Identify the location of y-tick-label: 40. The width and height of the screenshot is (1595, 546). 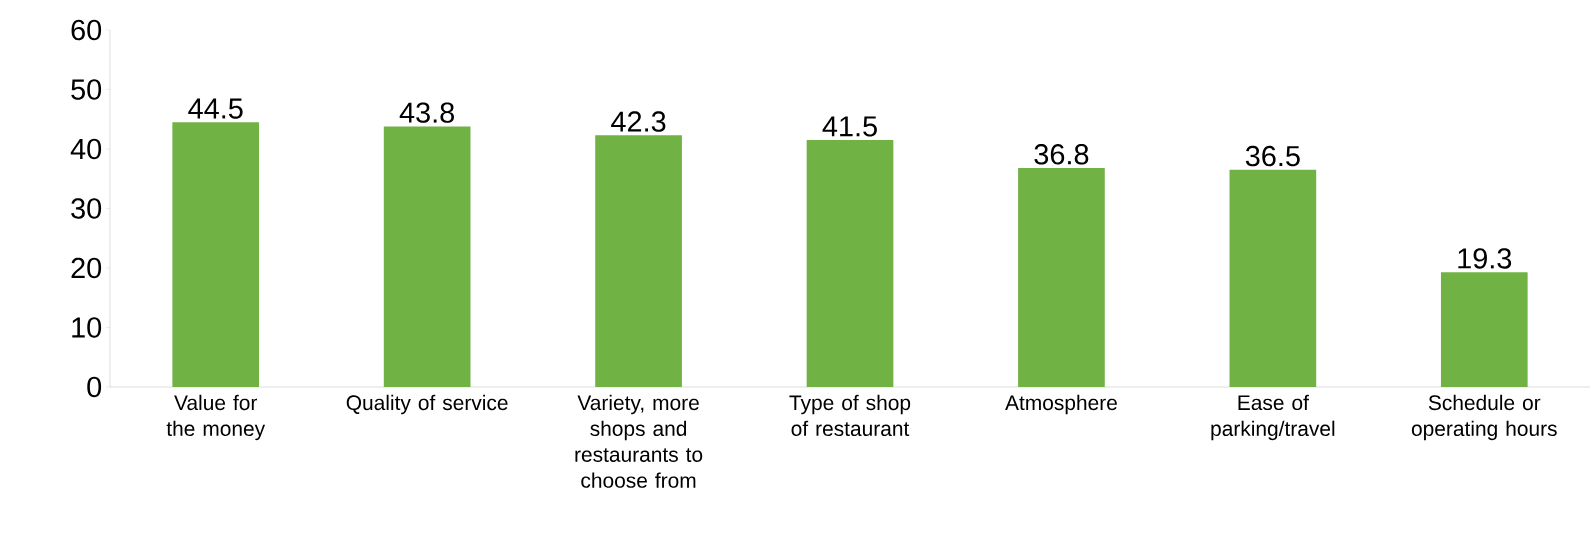
(86, 149).